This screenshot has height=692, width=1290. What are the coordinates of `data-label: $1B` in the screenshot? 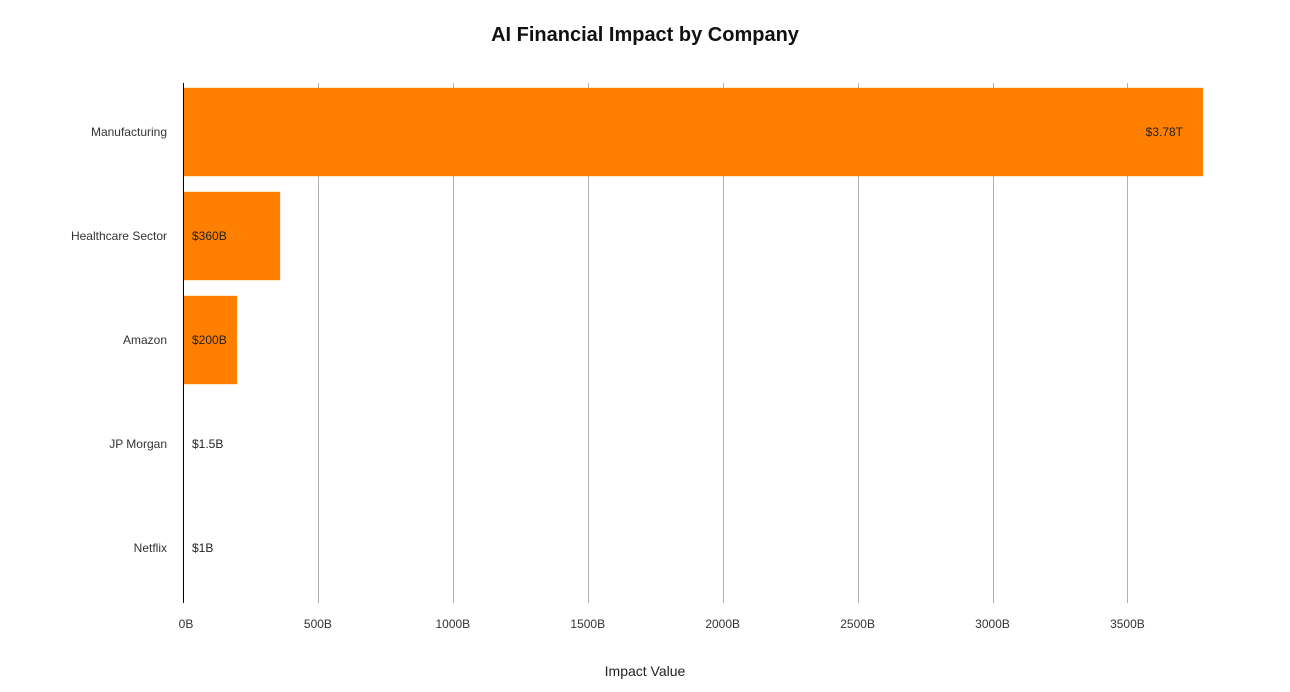 It's located at (202, 548).